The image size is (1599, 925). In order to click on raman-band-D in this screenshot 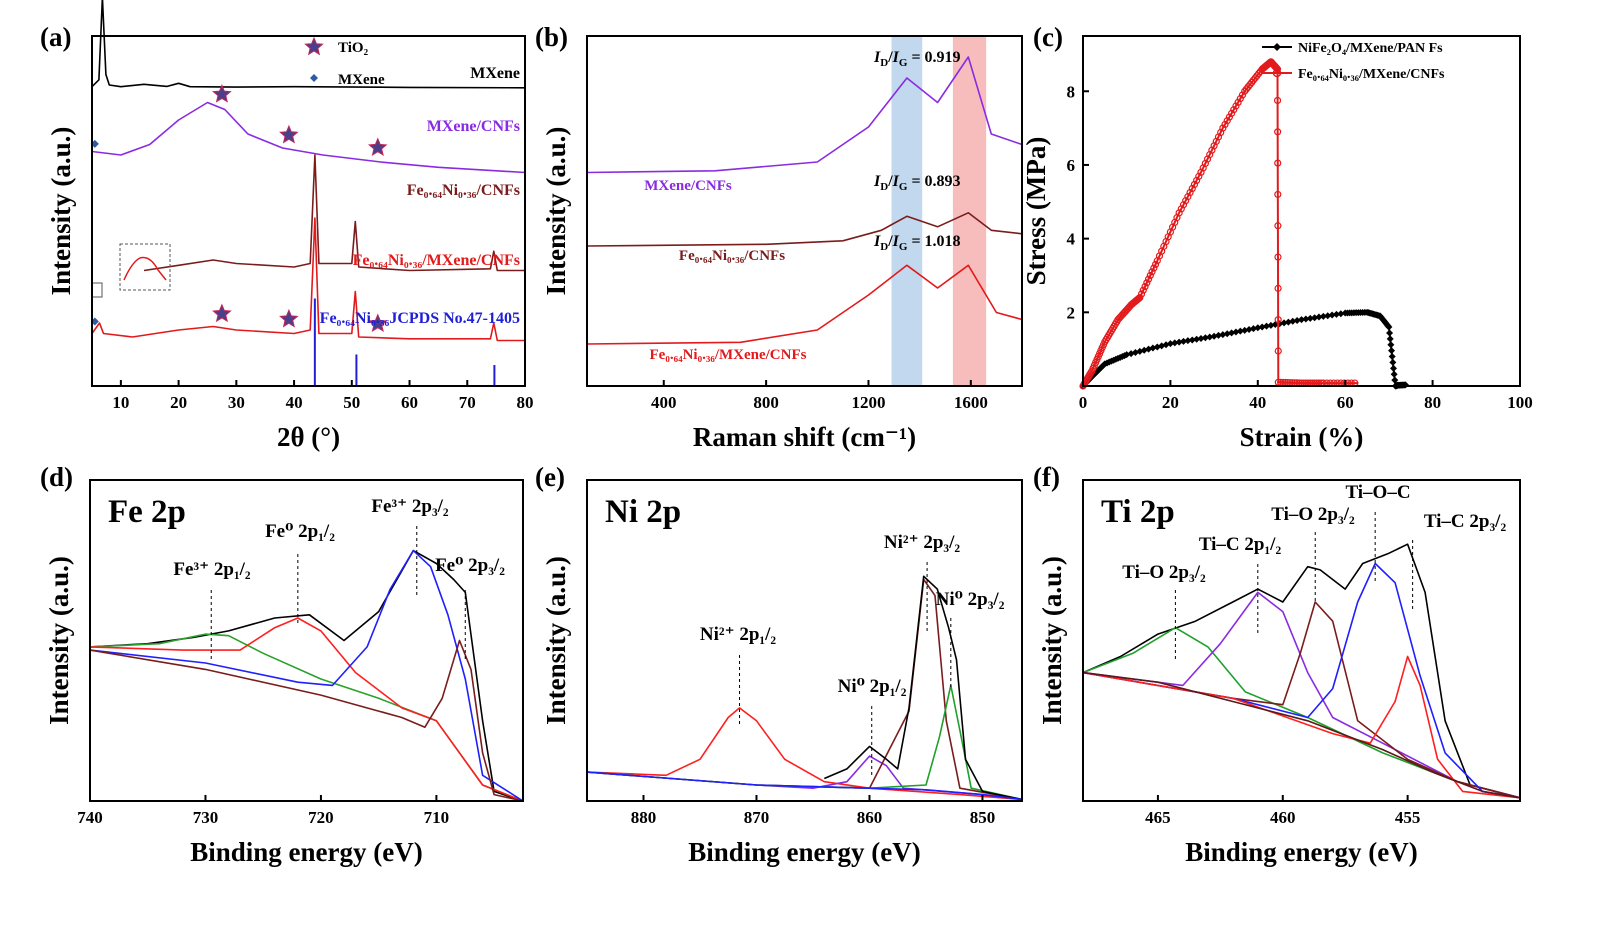, I will do `click(907, 211)`.